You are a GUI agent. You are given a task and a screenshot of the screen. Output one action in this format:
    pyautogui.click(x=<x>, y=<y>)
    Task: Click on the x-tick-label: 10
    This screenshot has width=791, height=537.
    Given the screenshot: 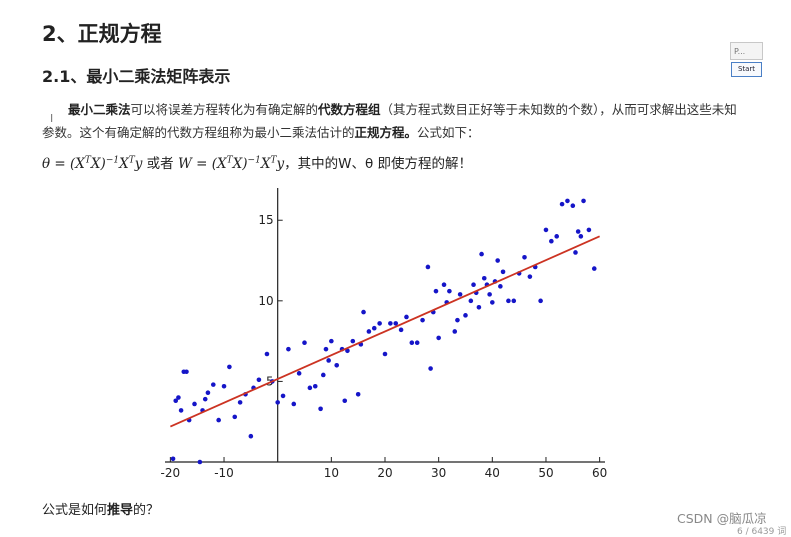 What is the action you would take?
    pyautogui.click(x=331, y=473)
    